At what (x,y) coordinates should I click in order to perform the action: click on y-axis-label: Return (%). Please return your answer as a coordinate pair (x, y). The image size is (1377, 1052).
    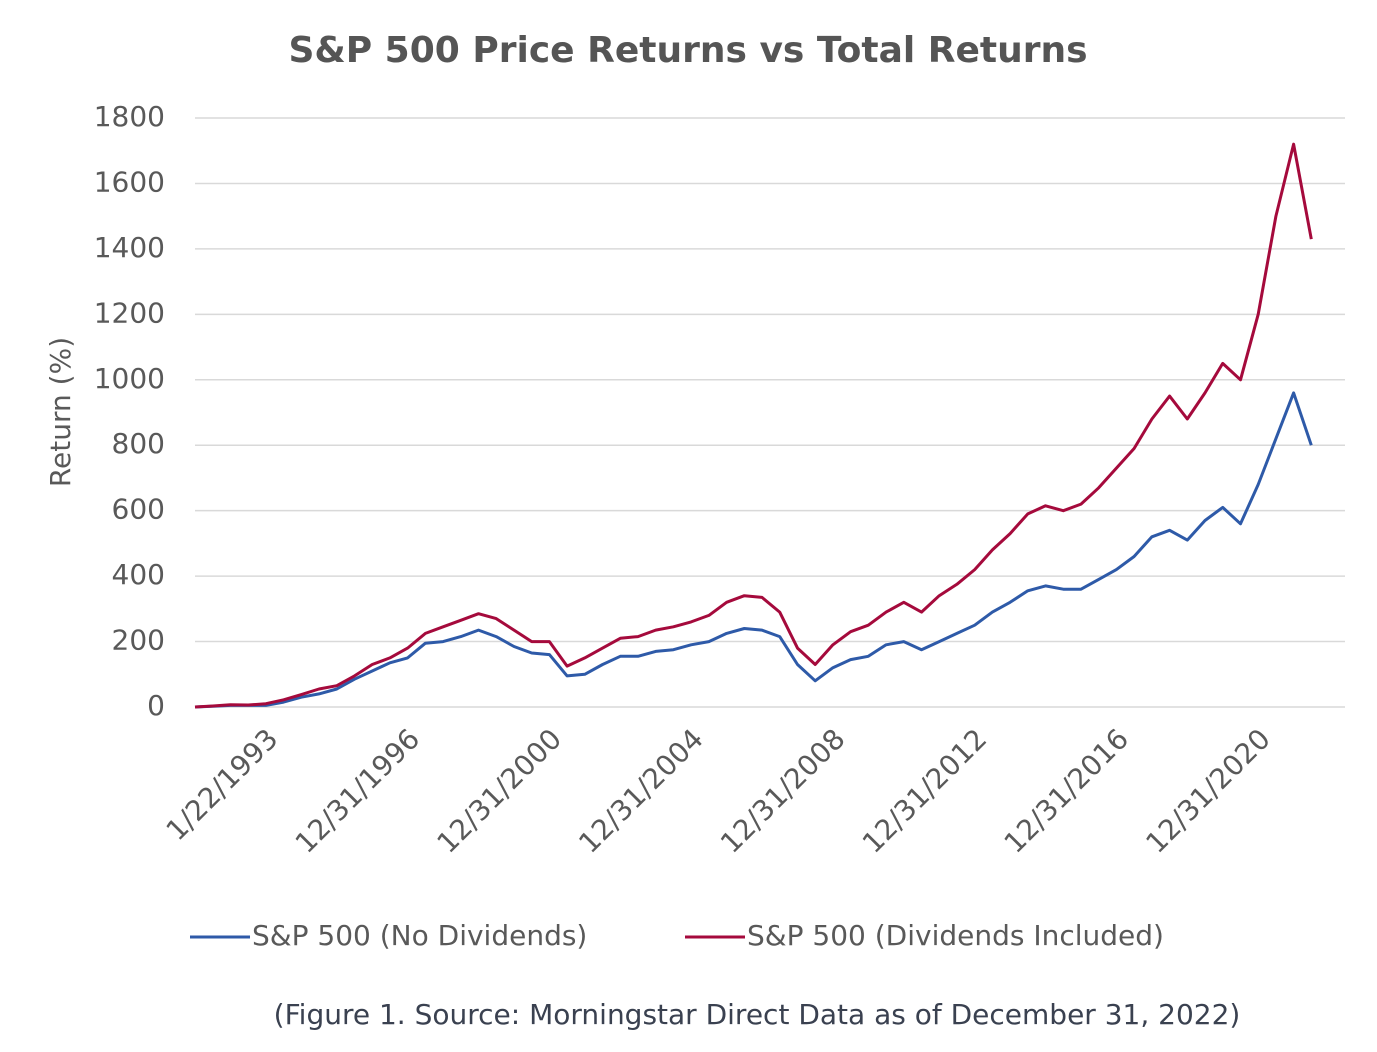
    Looking at the image, I should click on (60, 412).